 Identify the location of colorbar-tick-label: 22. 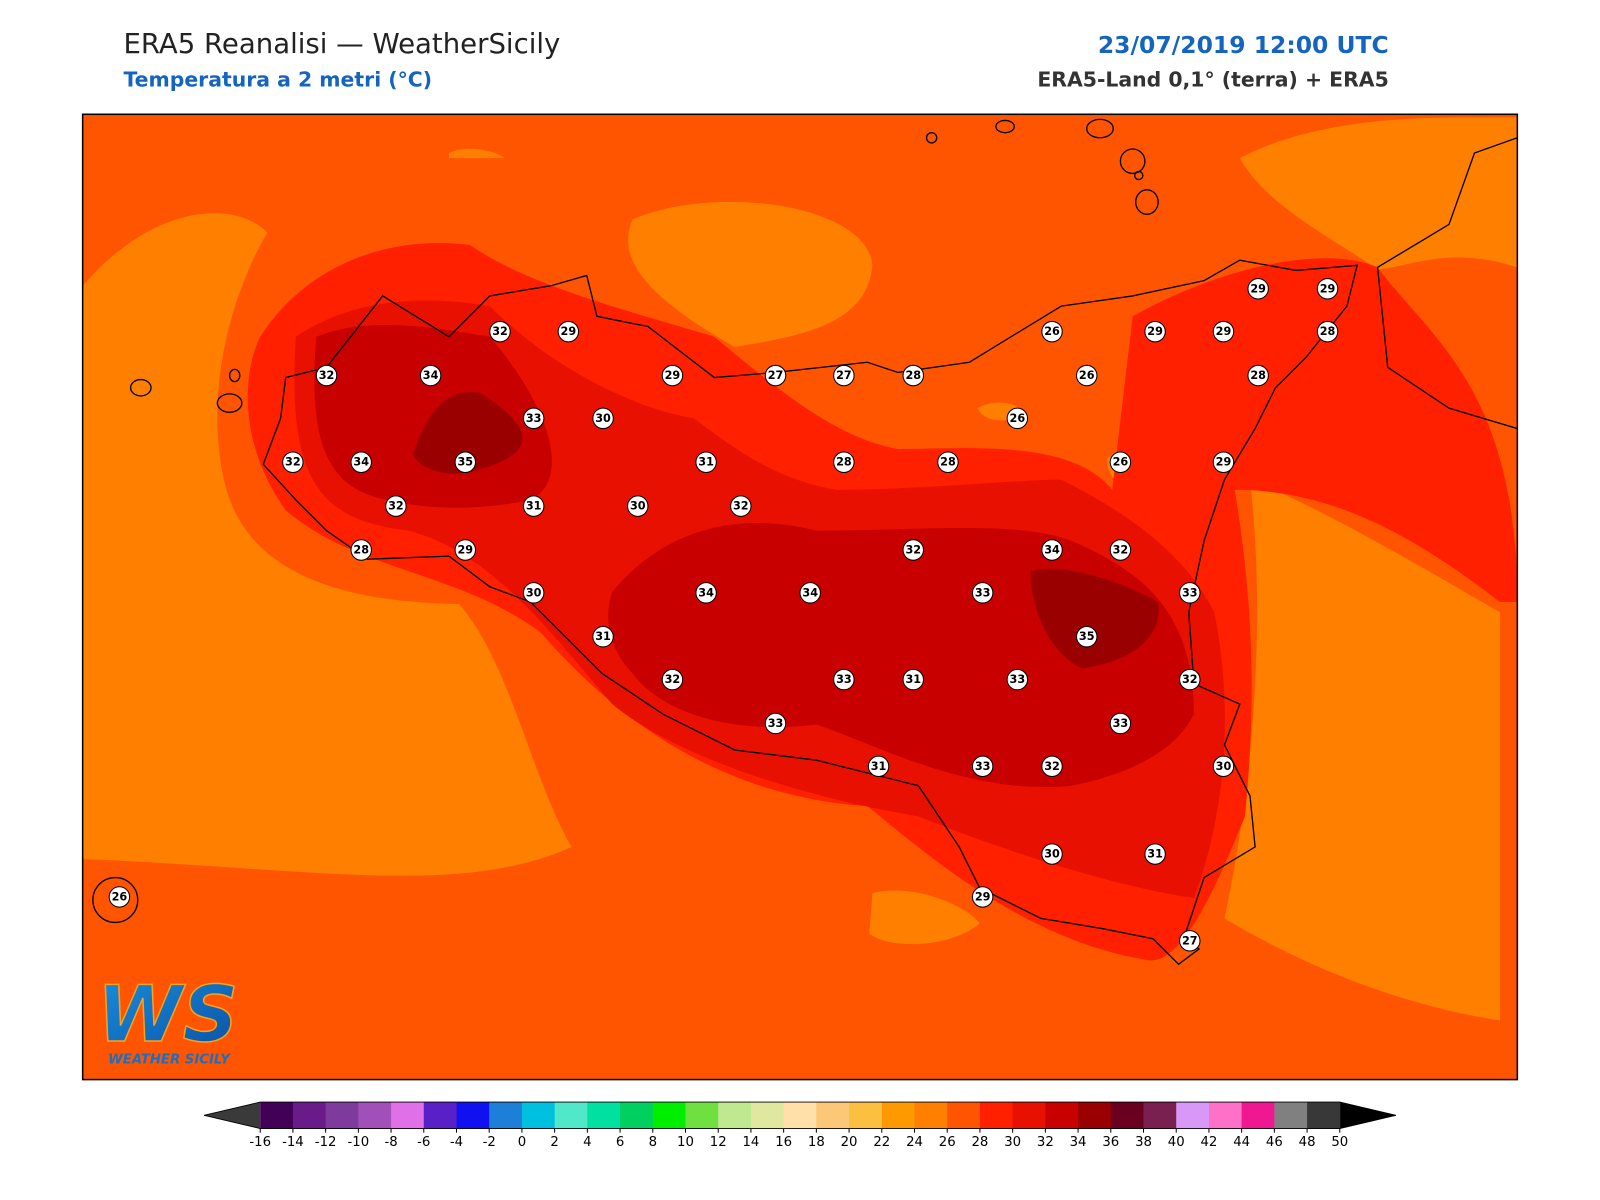
(881, 1142).